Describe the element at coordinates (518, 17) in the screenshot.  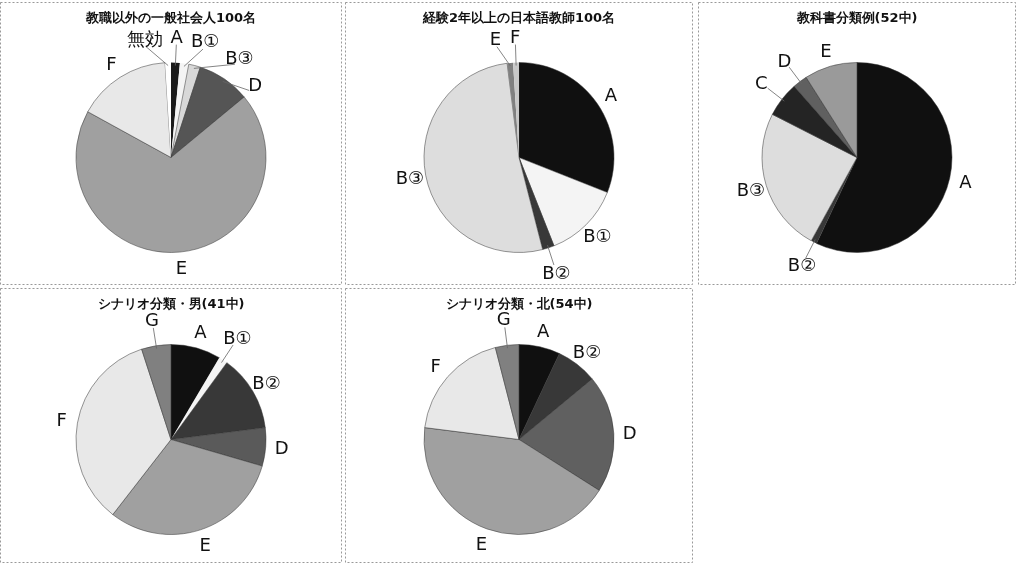
I see `chart-title: 経験2年以上の日本語教師100名` at that location.